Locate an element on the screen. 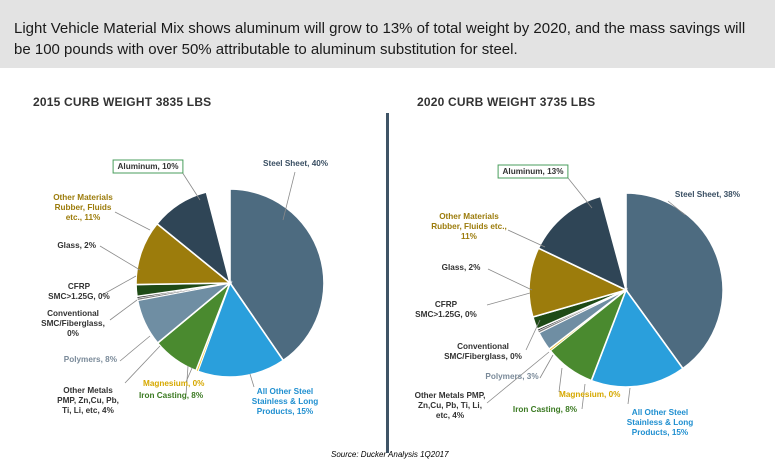  chart-title-2015: 2015 CURB WEIGHT 3835 LBS is located at coordinates (122, 102).